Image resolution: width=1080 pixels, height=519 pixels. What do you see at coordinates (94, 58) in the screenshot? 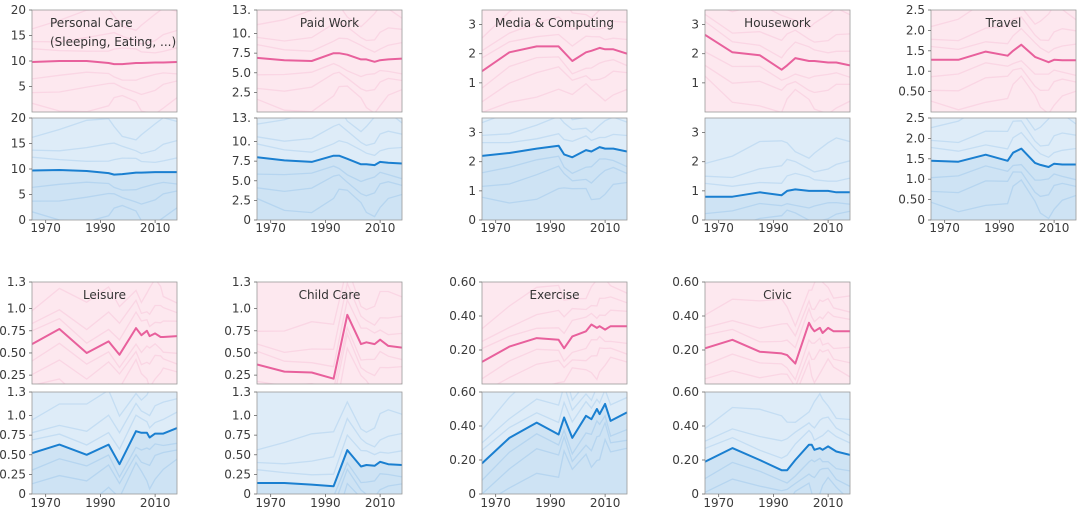
I see `women-panel: 5 10 15 20` at bounding box center [94, 58].